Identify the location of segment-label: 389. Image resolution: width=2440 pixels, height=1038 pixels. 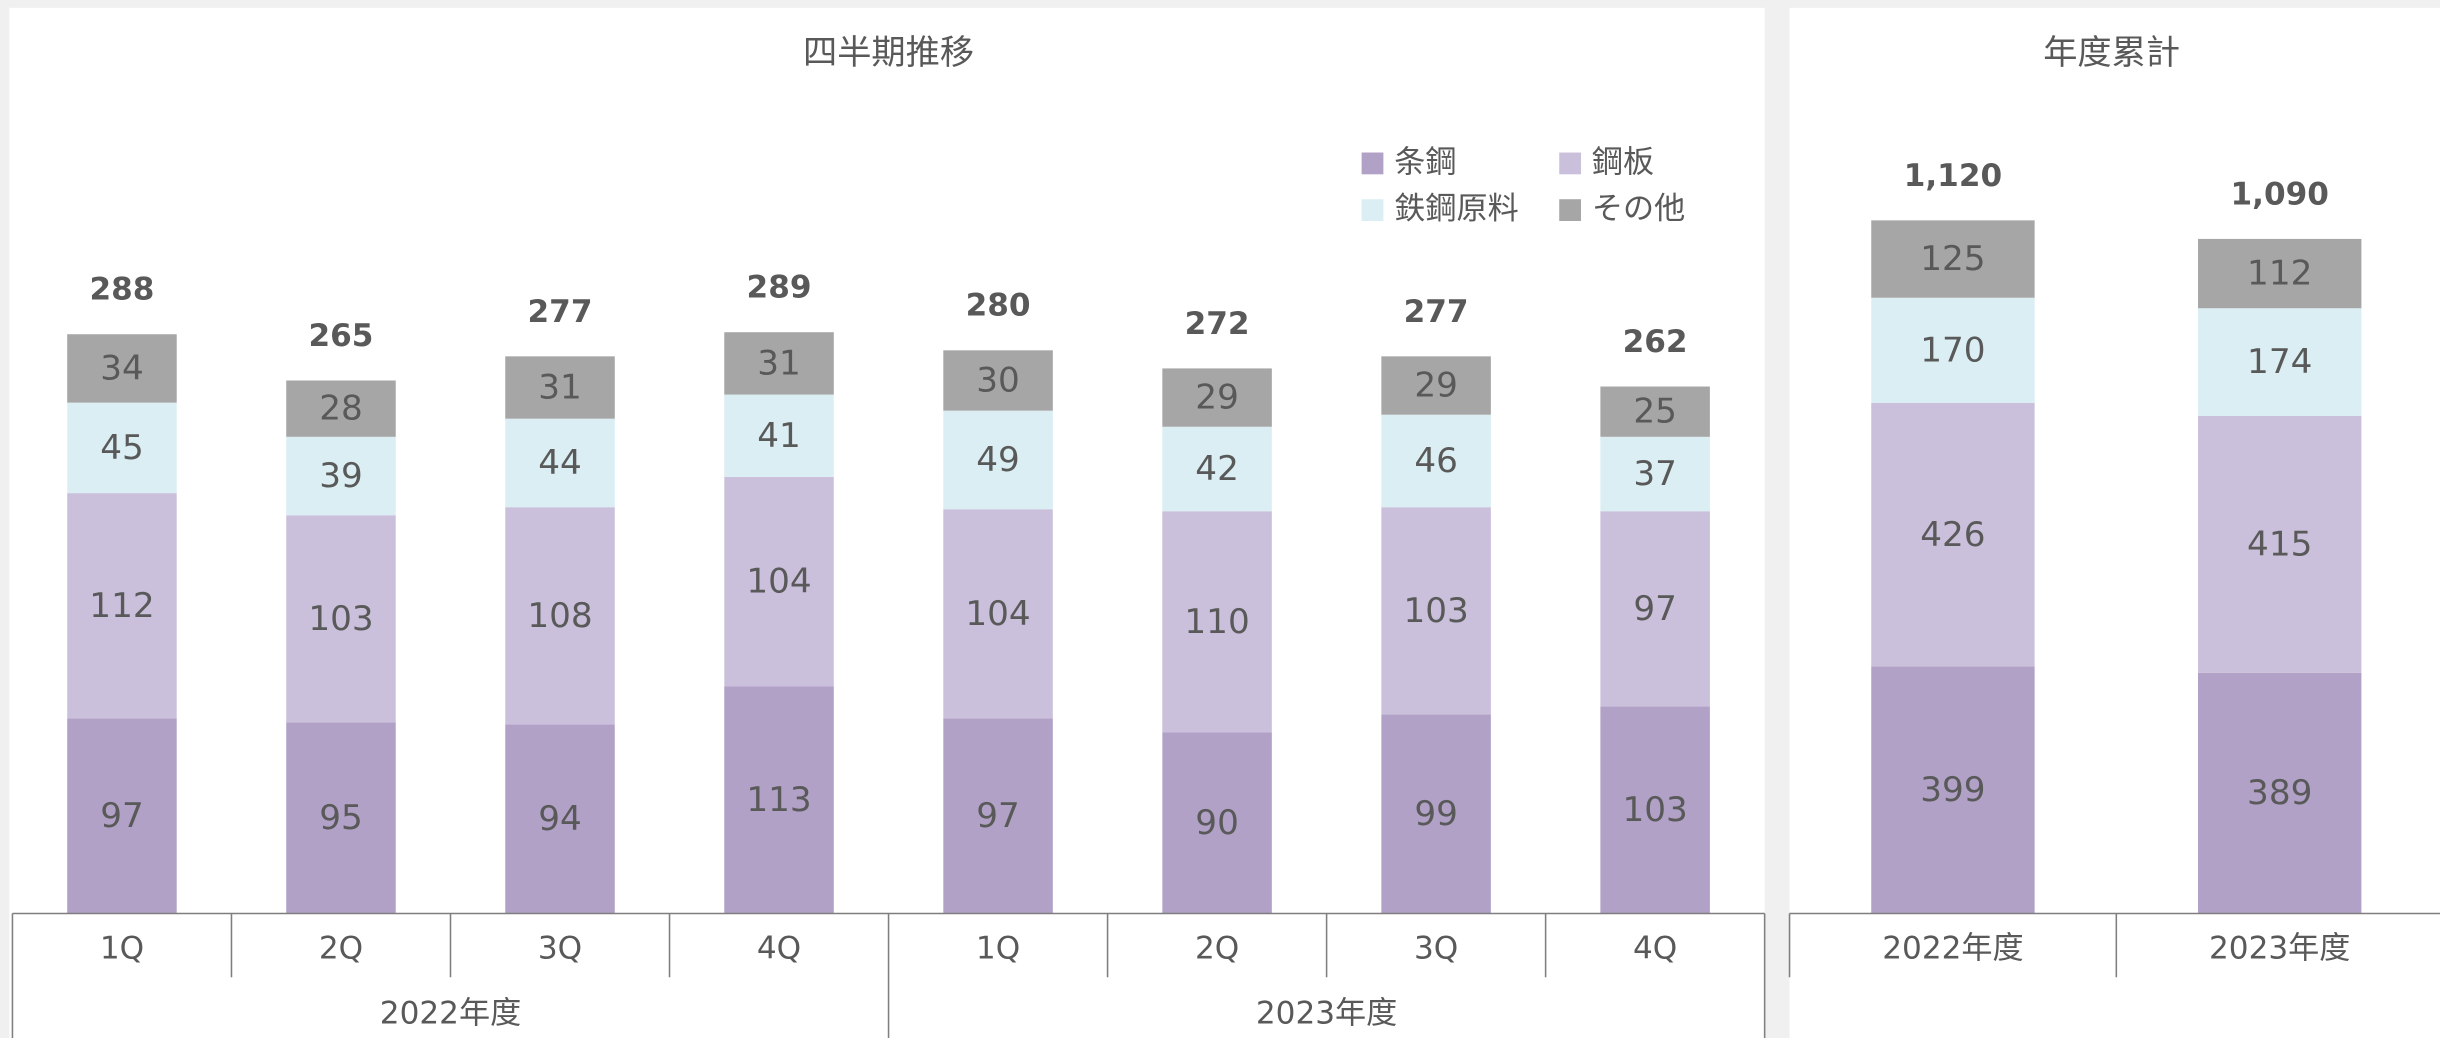
(2279, 793).